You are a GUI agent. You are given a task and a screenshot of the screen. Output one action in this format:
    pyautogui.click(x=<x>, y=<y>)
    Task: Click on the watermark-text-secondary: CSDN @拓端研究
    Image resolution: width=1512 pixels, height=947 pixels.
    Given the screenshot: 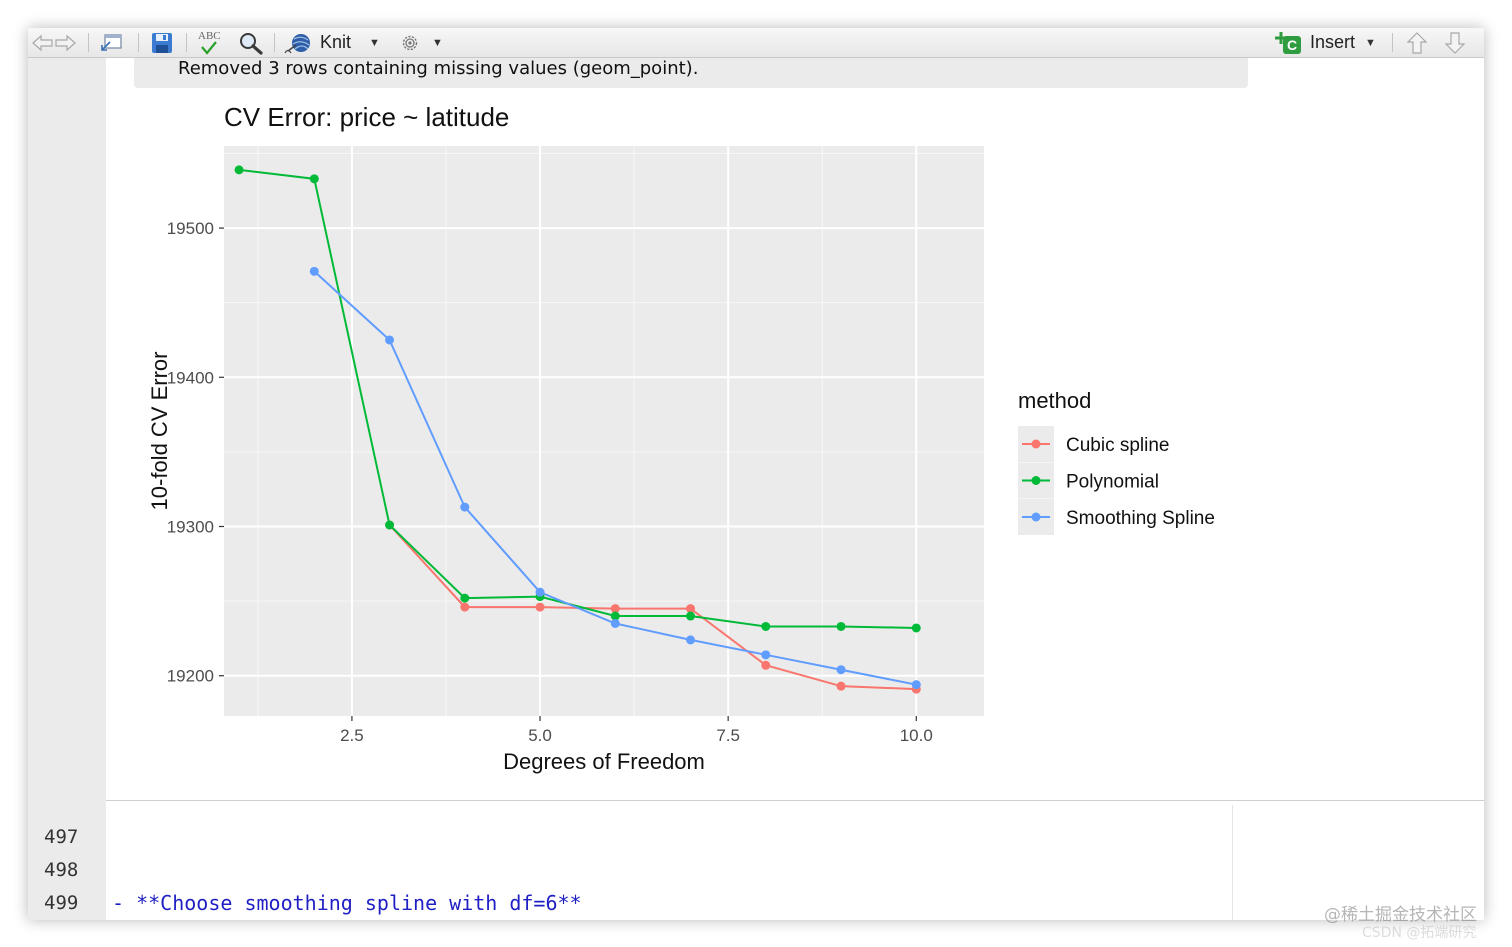 What is the action you would take?
    pyautogui.click(x=1419, y=933)
    